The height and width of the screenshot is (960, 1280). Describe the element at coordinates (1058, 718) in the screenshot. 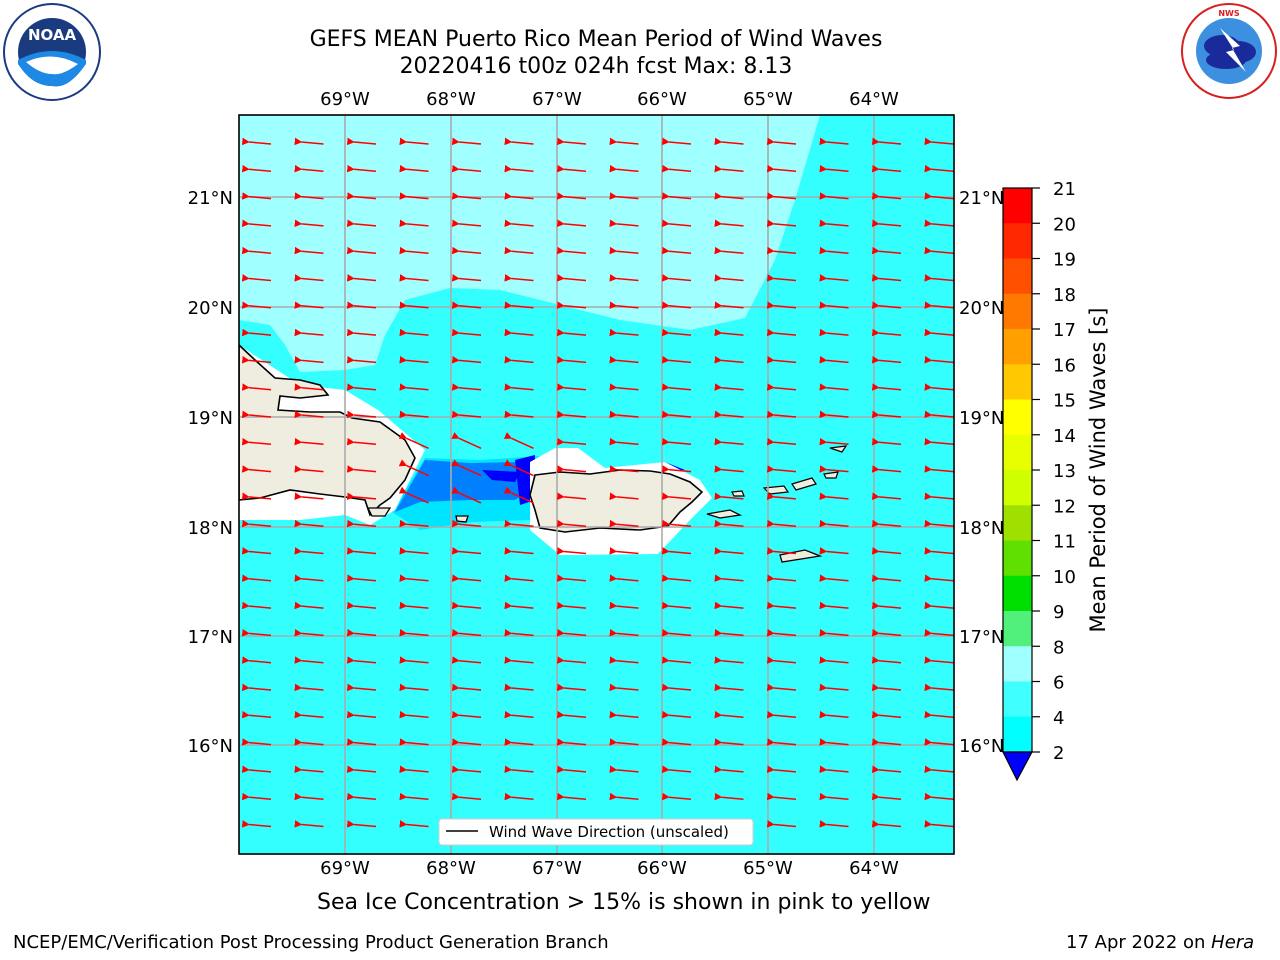

I see `colorbar-tick-label: 4` at that location.